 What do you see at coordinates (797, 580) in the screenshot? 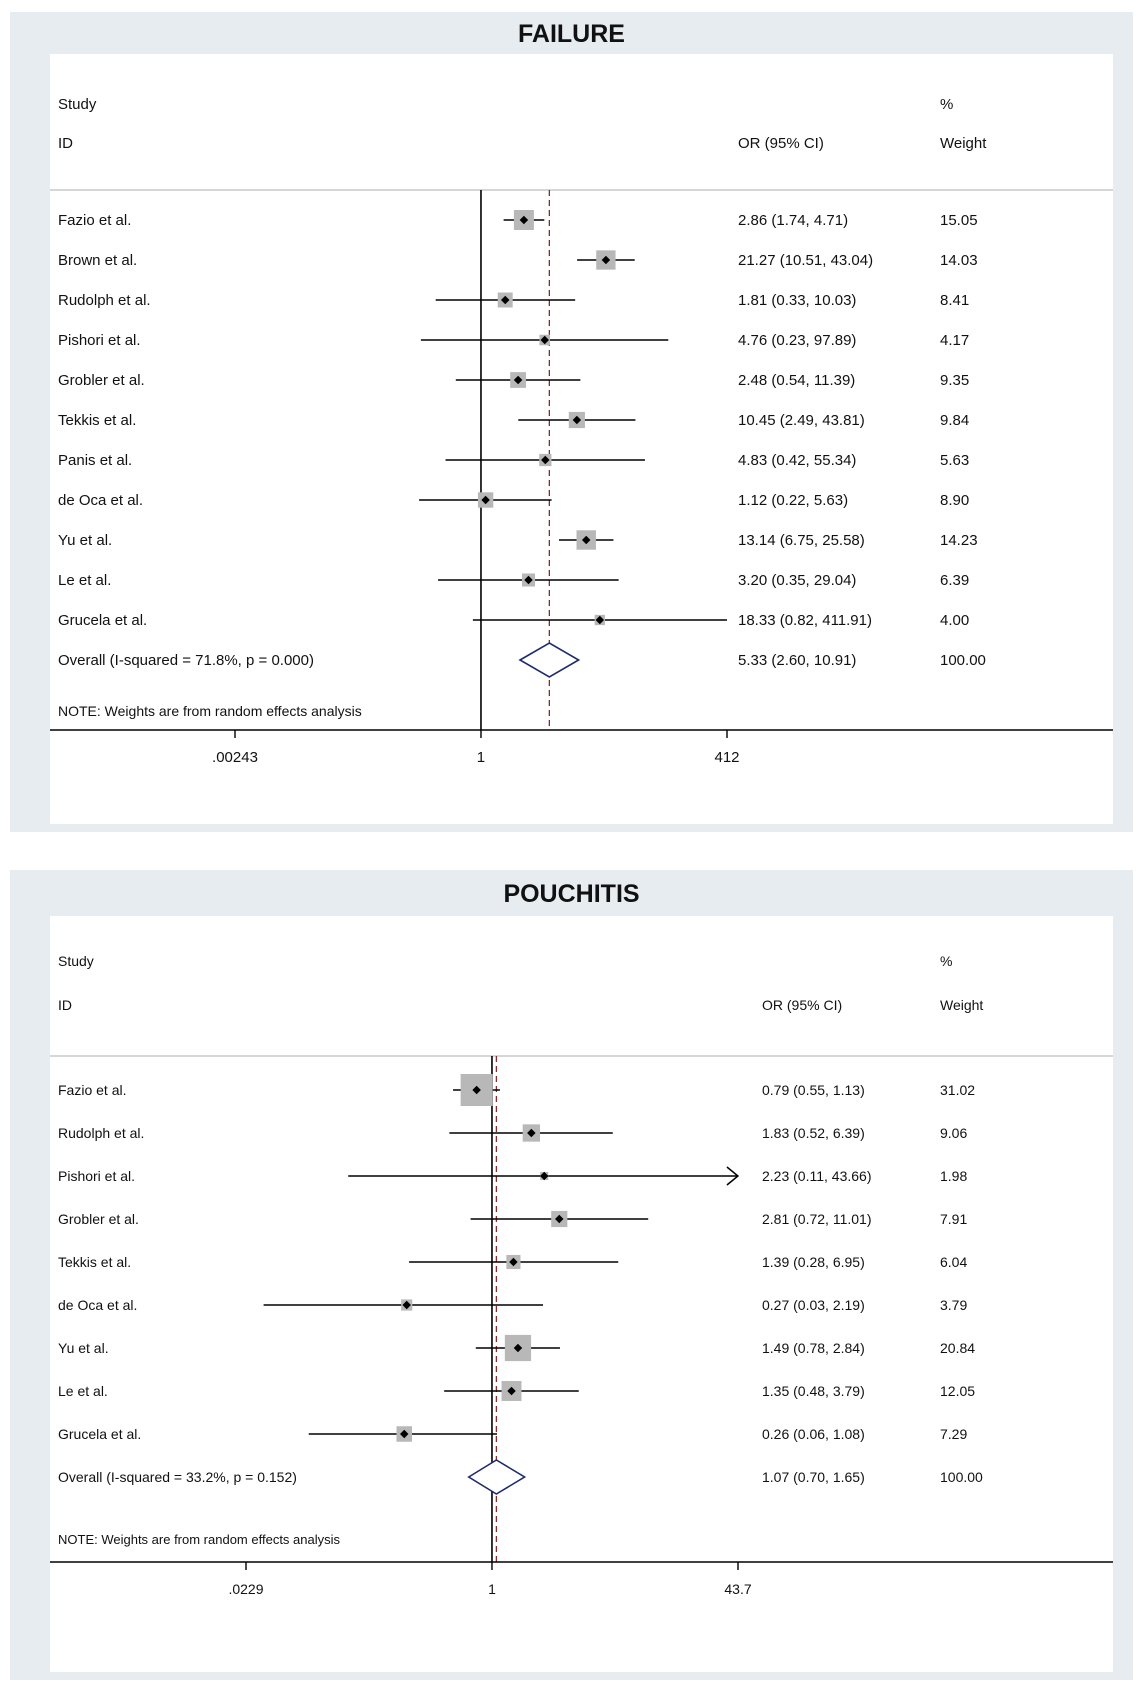
I see `or-ci-value: 3.20 (0.35, 29.04)` at bounding box center [797, 580].